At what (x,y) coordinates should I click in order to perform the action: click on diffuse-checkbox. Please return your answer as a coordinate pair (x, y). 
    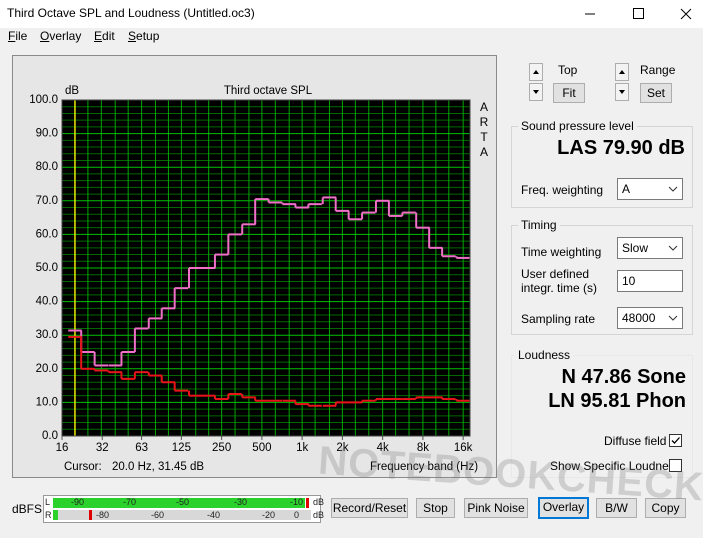
    Looking at the image, I should click on (675, 440).